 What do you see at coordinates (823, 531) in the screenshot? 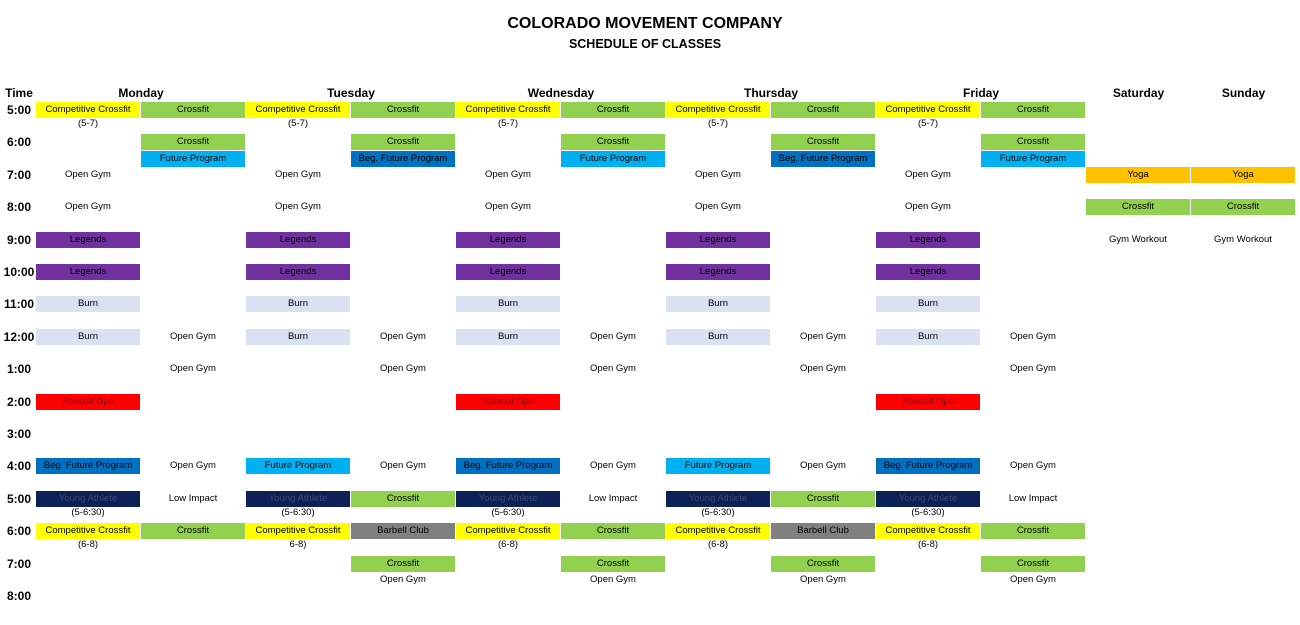
I see `class-cell: Barbell Club` at bounding box center [823, 531].